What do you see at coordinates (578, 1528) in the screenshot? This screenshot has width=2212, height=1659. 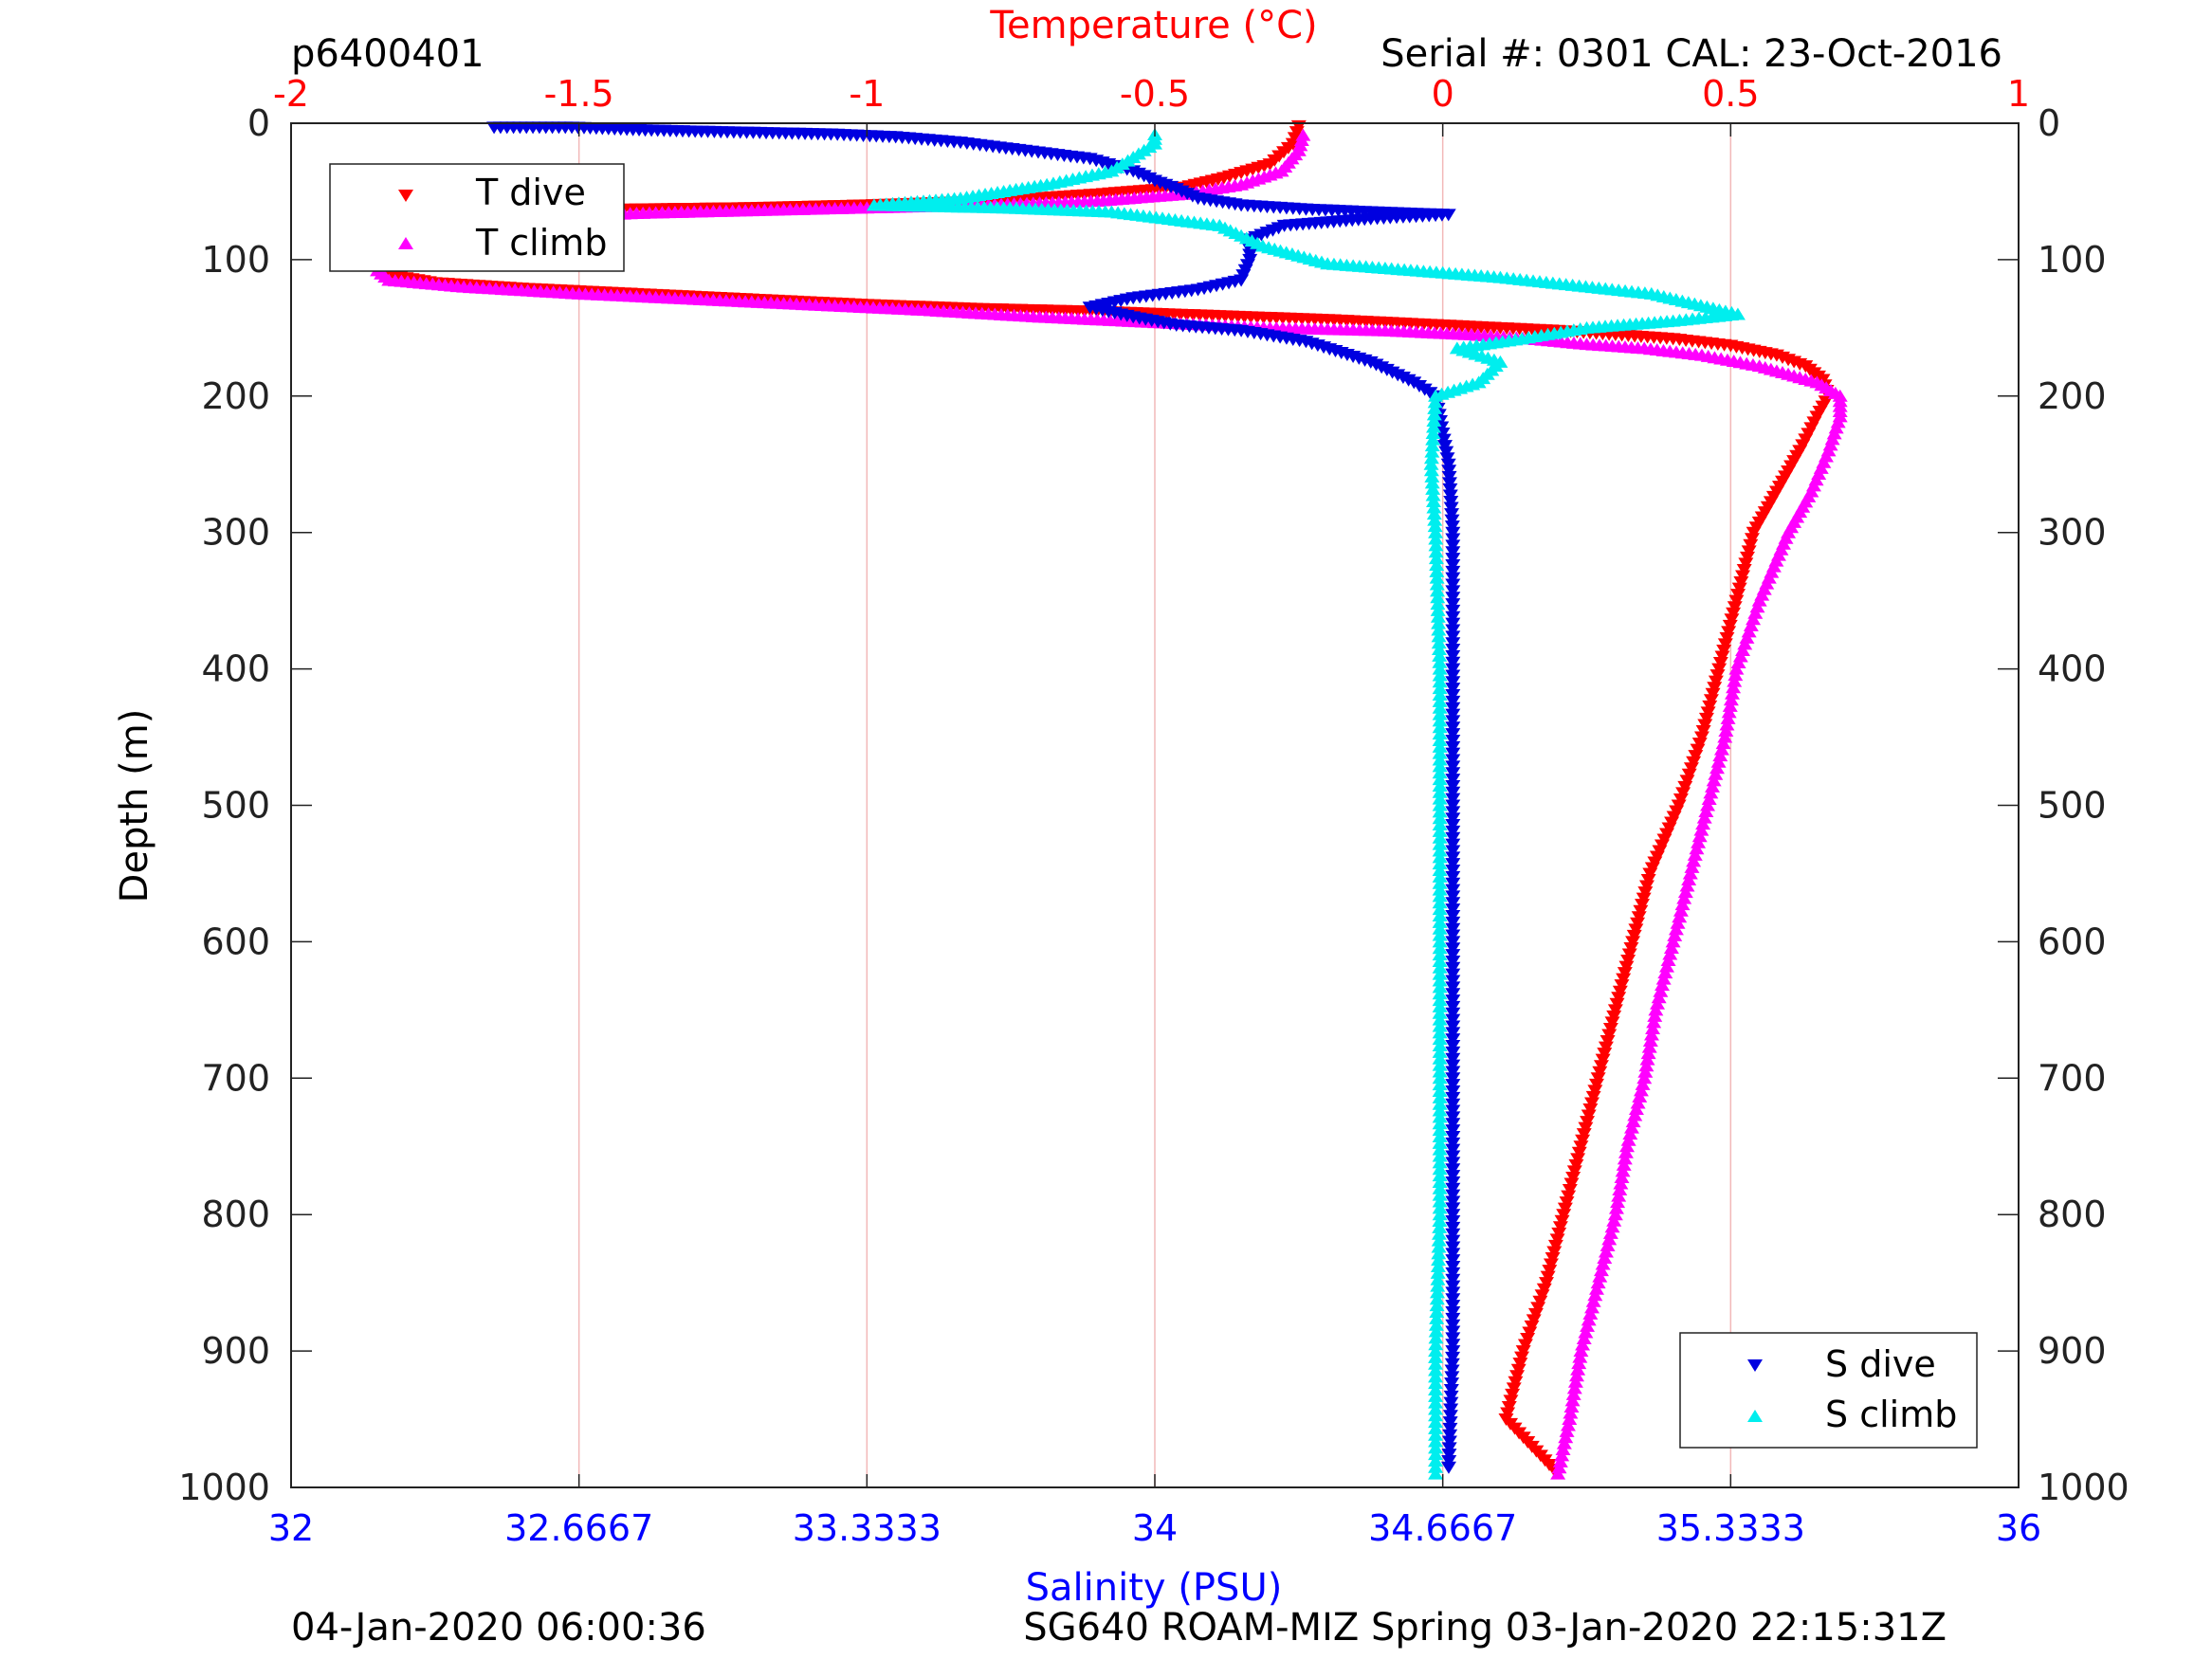 I see `salinity-tick-label: 32.6667` at bounding box center [578, 1528].